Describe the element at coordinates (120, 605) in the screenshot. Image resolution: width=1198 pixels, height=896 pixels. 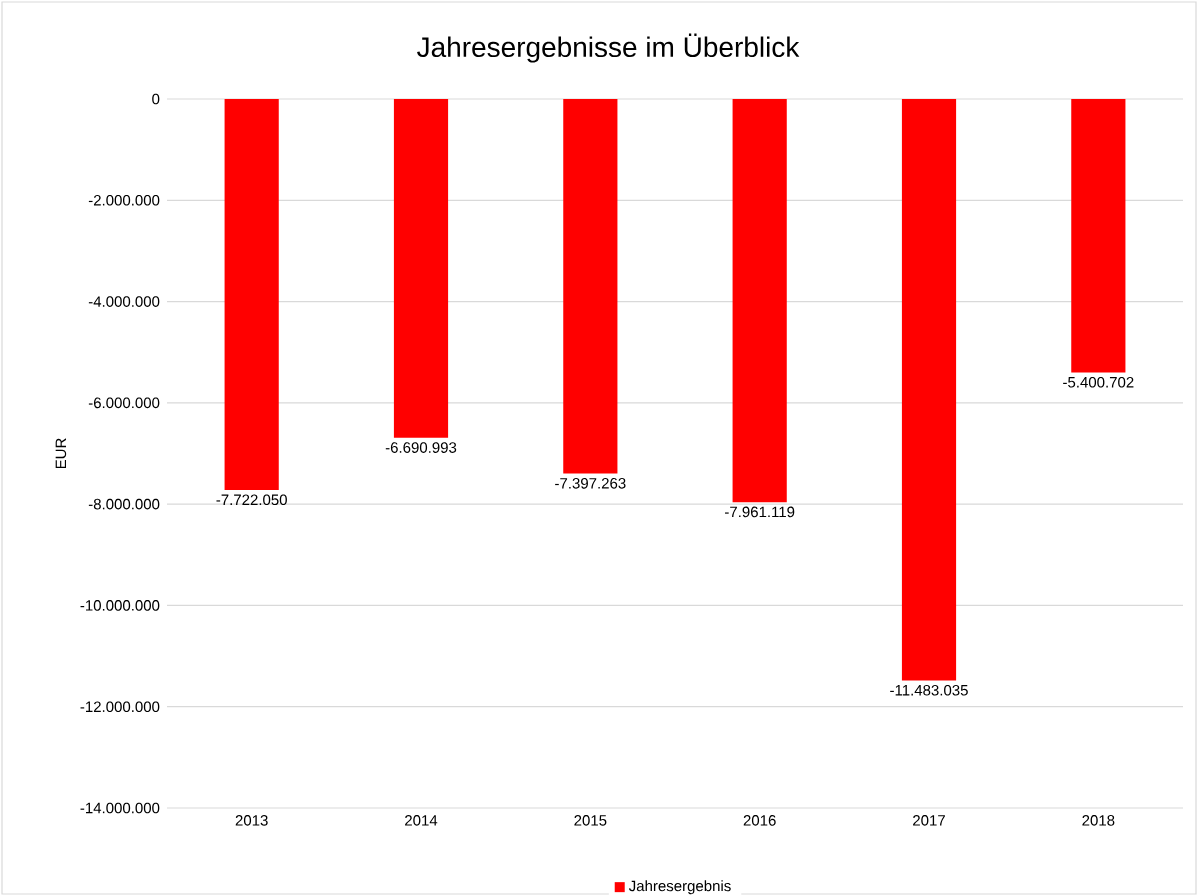
I see `y-tick-label: -10.000.000` at that location.